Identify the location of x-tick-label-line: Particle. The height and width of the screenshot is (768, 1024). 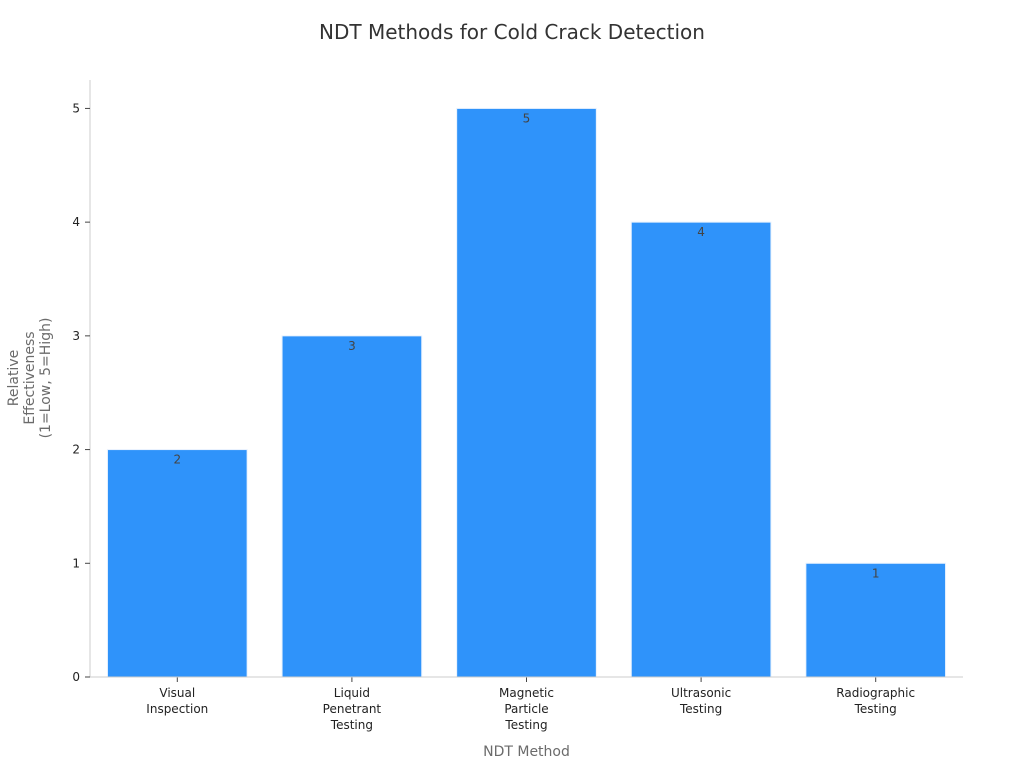
(526, 709).